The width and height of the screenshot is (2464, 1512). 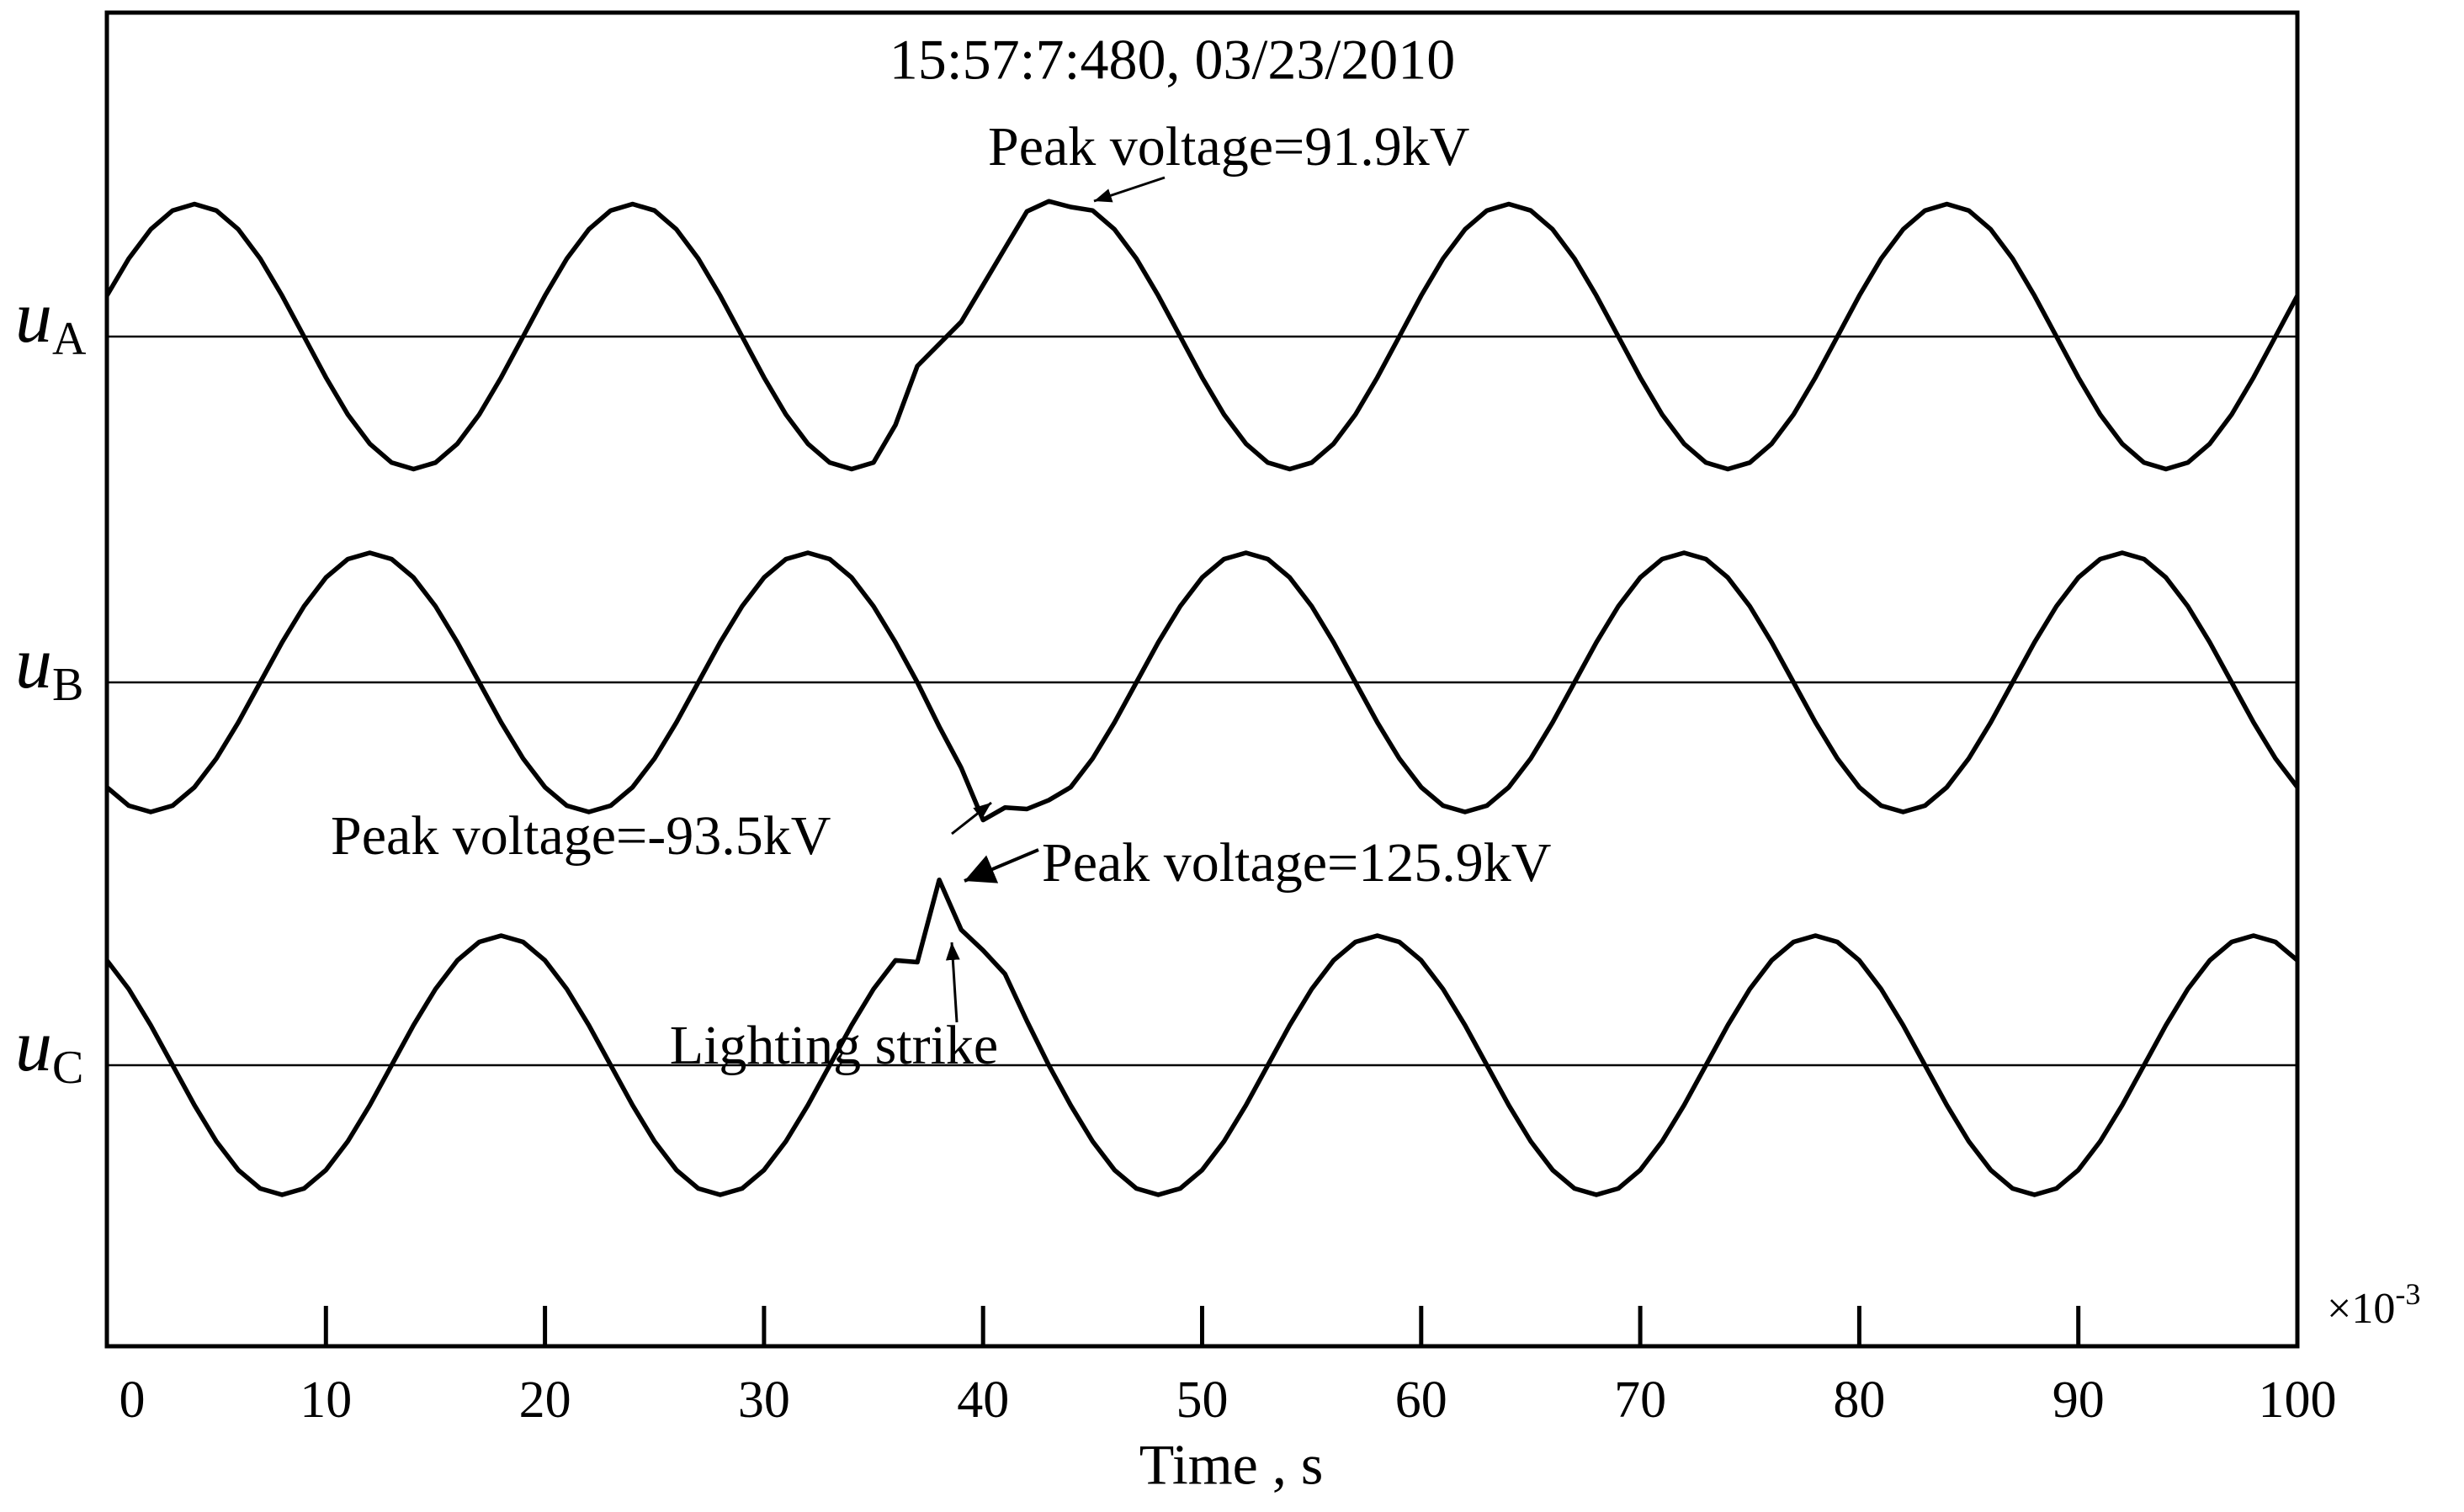 What do you see at coordinates (983, 1400) in the screenshot?
I see `x-tick-label: 40` at bounding box center [983, 1400].